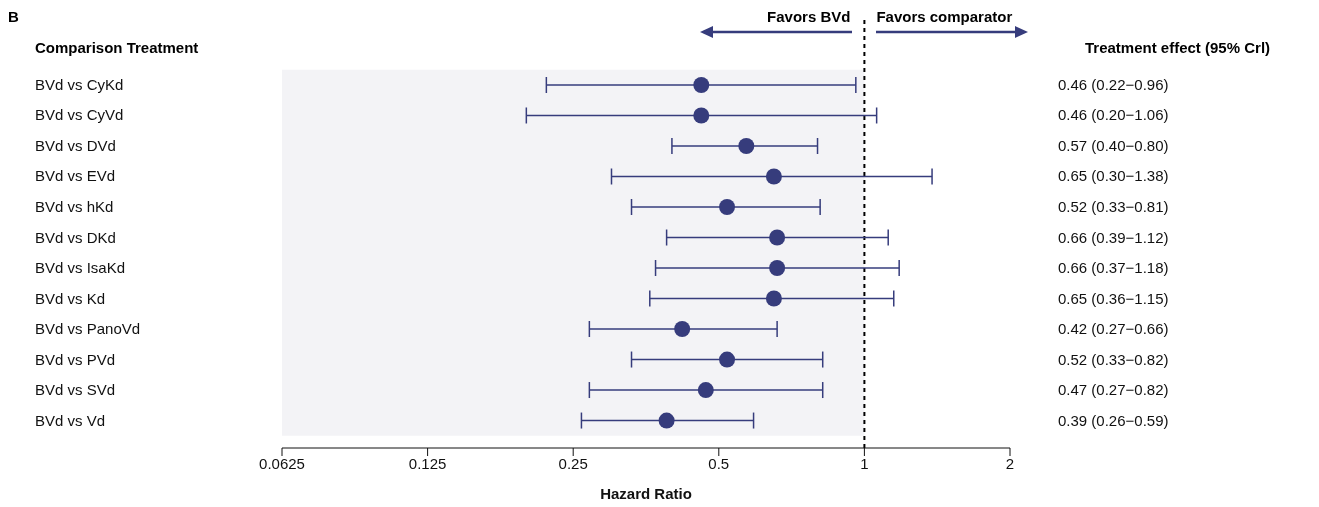 The image size is (1319, 507). Describe the element at coordinates (646, 493) in the screenshot. I see `x-axis-title: Hazard Ratio` at that location.